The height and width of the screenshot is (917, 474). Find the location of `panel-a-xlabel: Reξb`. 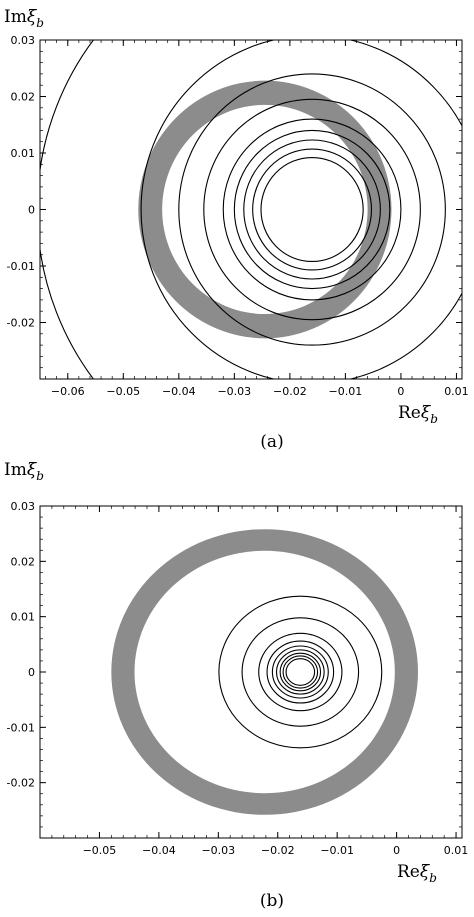

panel-a-xlabel: Reξb is located at coordinates (418, 414).